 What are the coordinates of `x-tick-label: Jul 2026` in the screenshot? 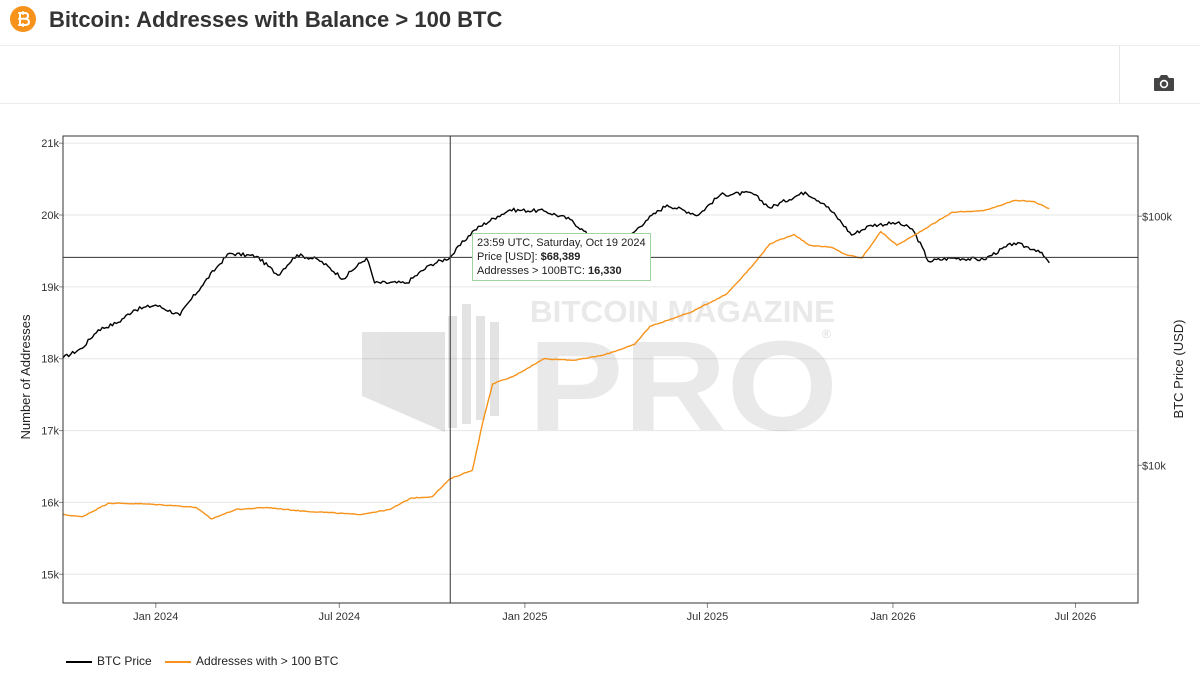 It's located at (1076, 617).